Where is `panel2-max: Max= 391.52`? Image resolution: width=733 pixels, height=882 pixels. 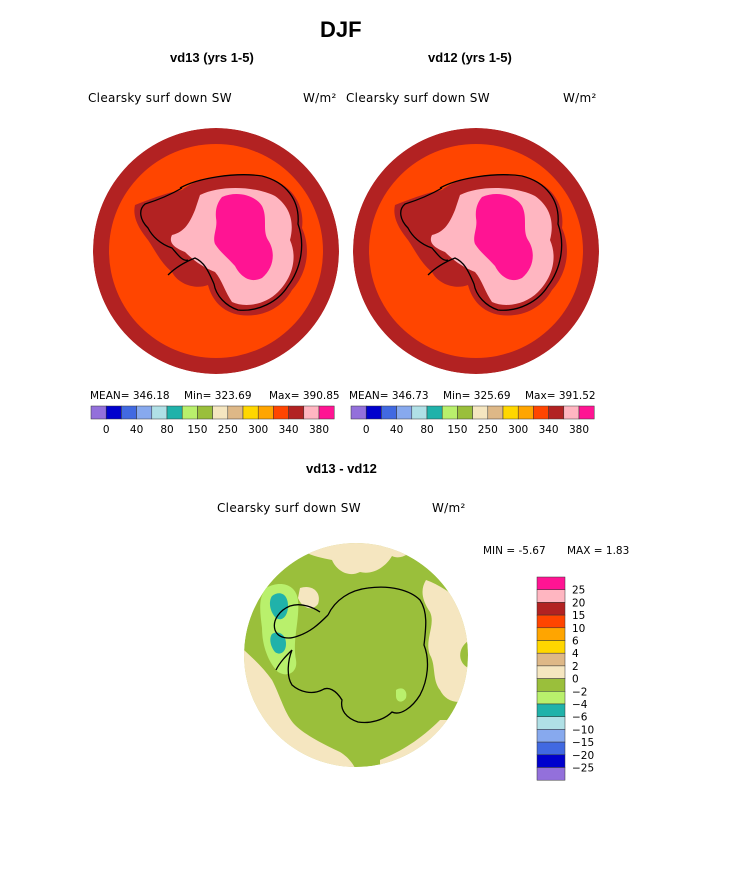 panel2-max: Max= 391.52 is located at coordinates (560, 396).